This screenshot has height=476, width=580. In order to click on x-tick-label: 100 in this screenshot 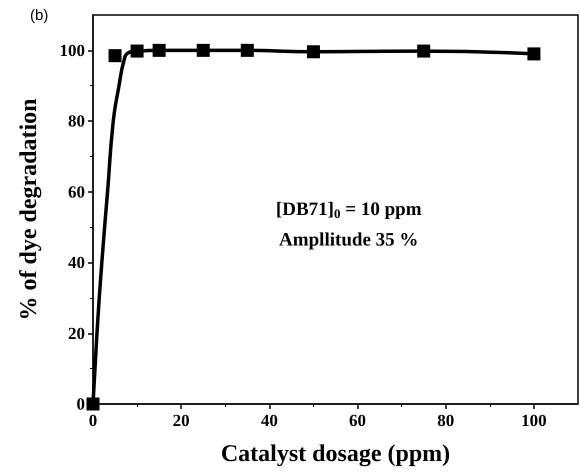, I will do `click(534, 420)`.